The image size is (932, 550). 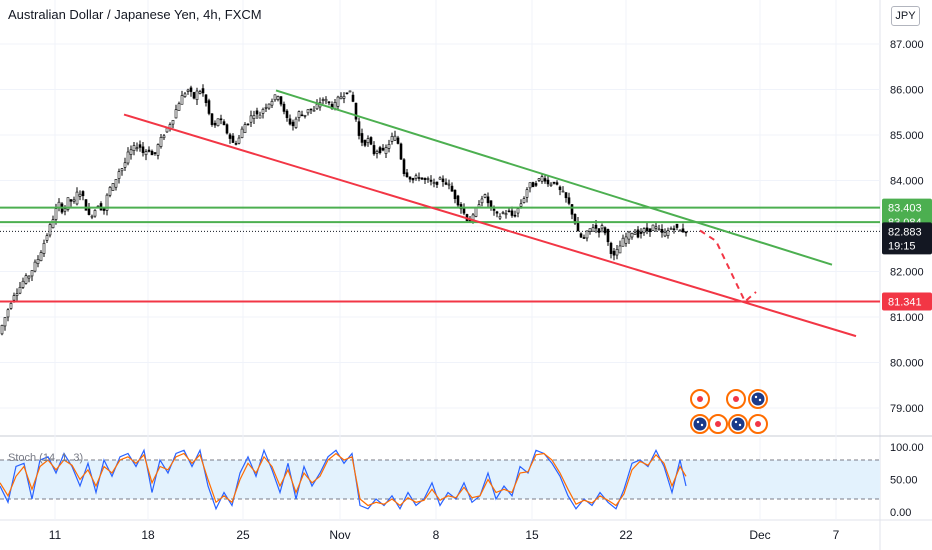 What do you see at coordinates (700, 424) in the screenshot?
I see `event-flag-icon` at bounding box center [700, 424].